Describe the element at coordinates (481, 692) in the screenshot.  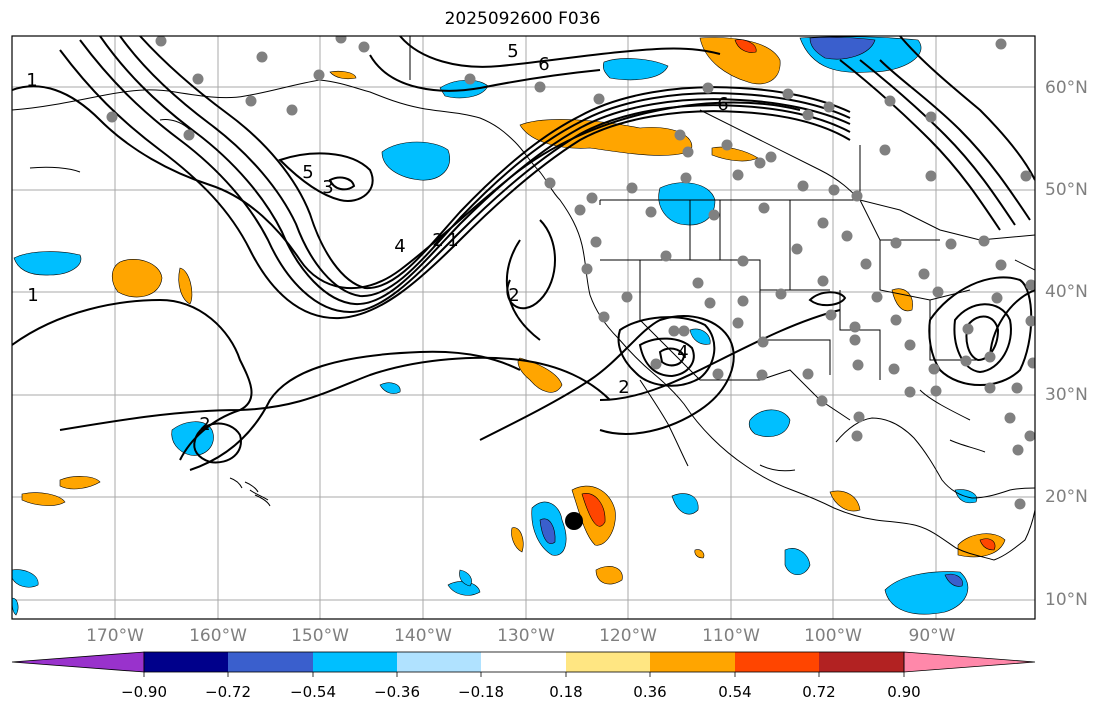
I see `colorbar-tick: −0.18` at that location.